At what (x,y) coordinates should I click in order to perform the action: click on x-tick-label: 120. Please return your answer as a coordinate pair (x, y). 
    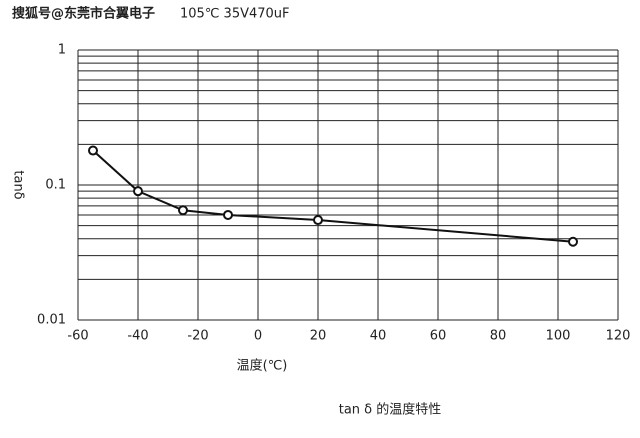
    Looking at the image, I should click on (618, 336).